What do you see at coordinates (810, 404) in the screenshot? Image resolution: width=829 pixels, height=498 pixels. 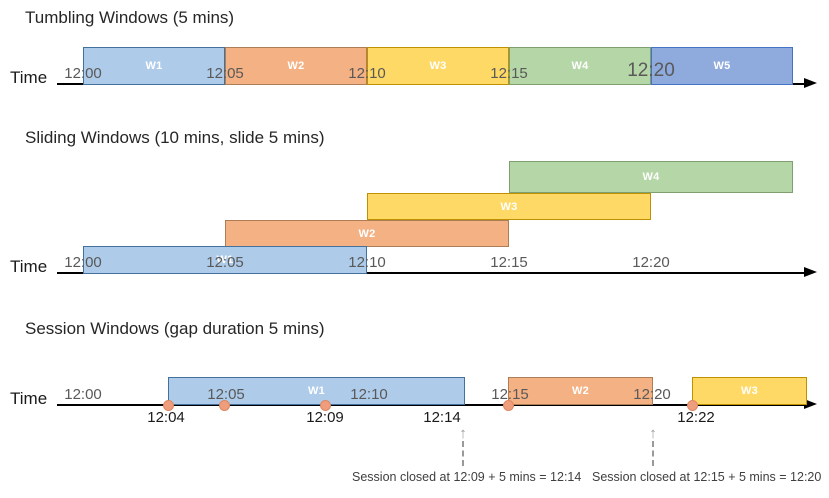 I see `time-axis-arrowhead-session` at bounding box center [810, 404].